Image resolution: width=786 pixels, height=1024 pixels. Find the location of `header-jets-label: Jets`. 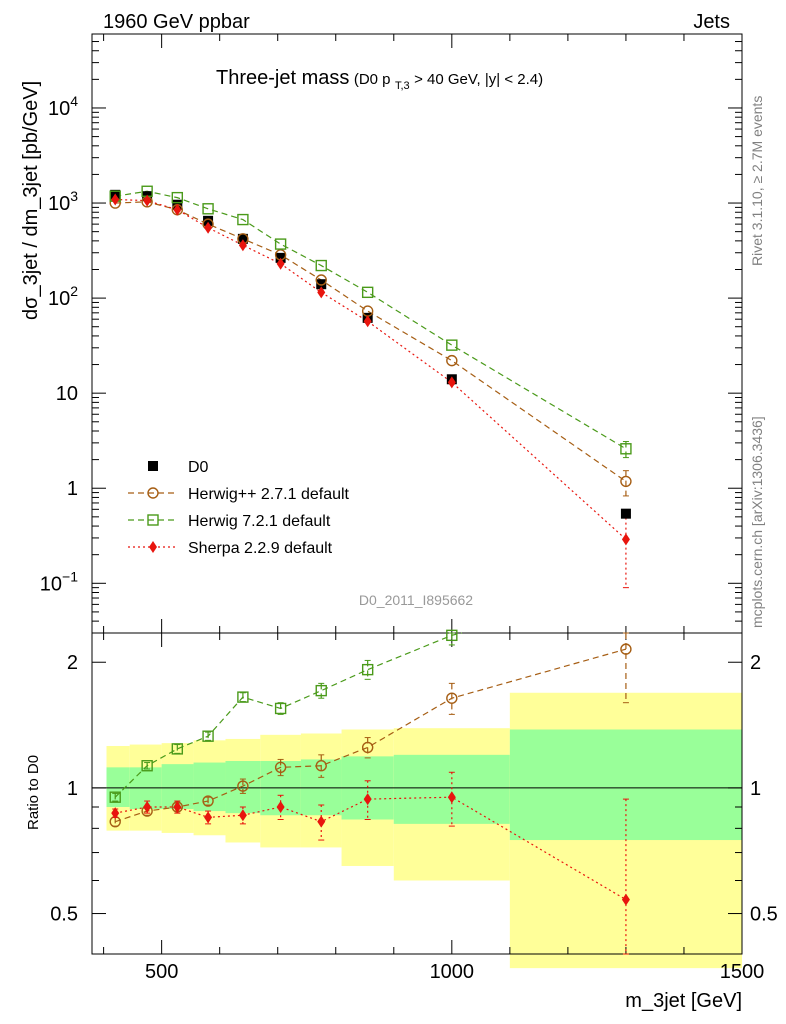

header-jets-label: Jets is located at coordinates (711, 22).